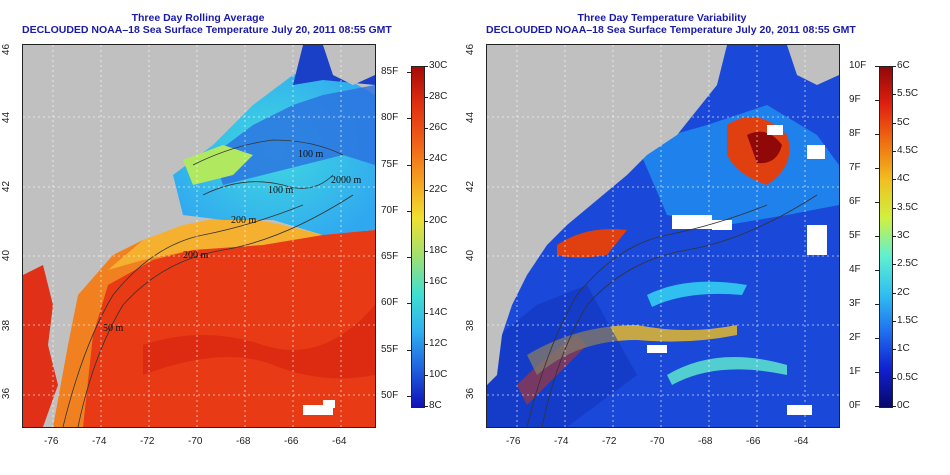  Describe the element at coordinates (908, 150) in the screenshot. I see `colorbar-c-label: 4.5C` at that location.